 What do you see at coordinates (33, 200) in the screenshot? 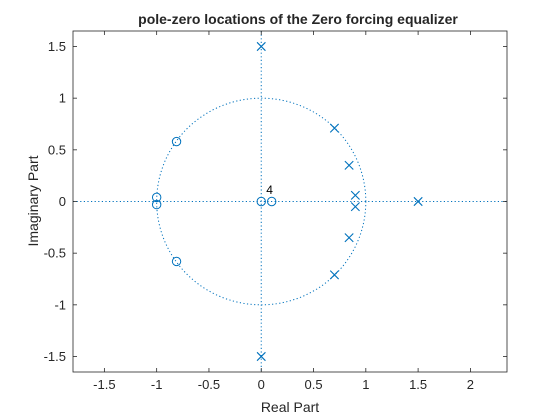
I see `y-axis-label: Imaginary Part` at bounding box center [33, 200].